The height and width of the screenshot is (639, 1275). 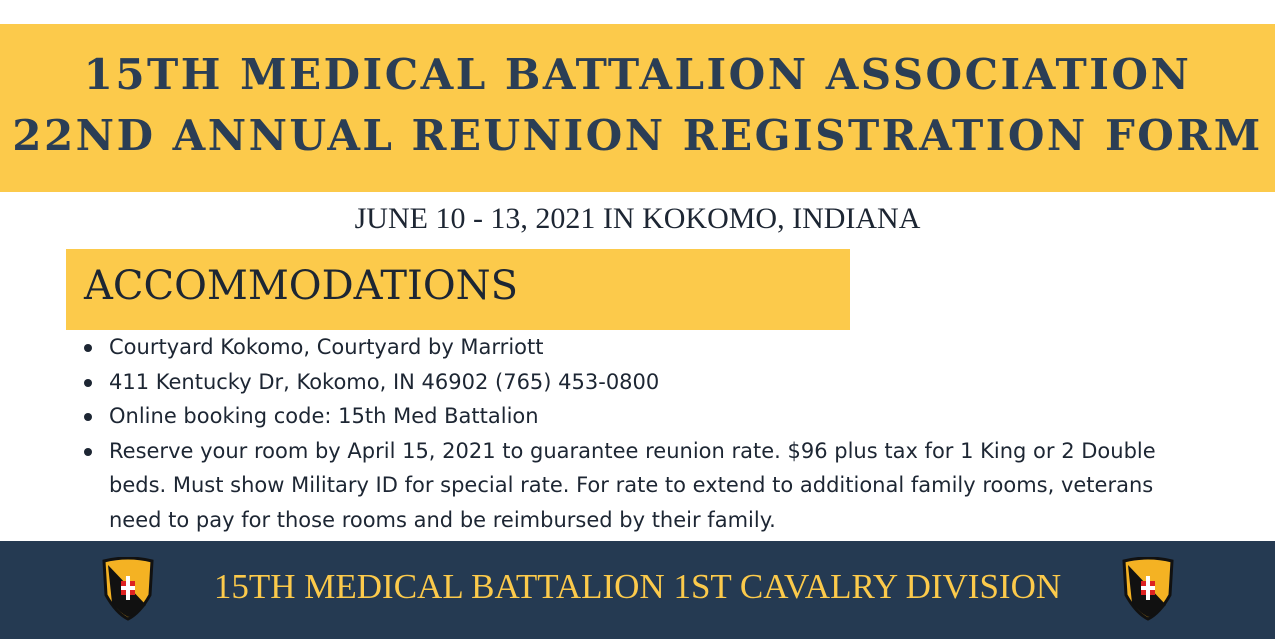 I want to click on title-line: 22ND ANNUAL REUNION REGISTRATION FORM, so click(x=637, y=135).